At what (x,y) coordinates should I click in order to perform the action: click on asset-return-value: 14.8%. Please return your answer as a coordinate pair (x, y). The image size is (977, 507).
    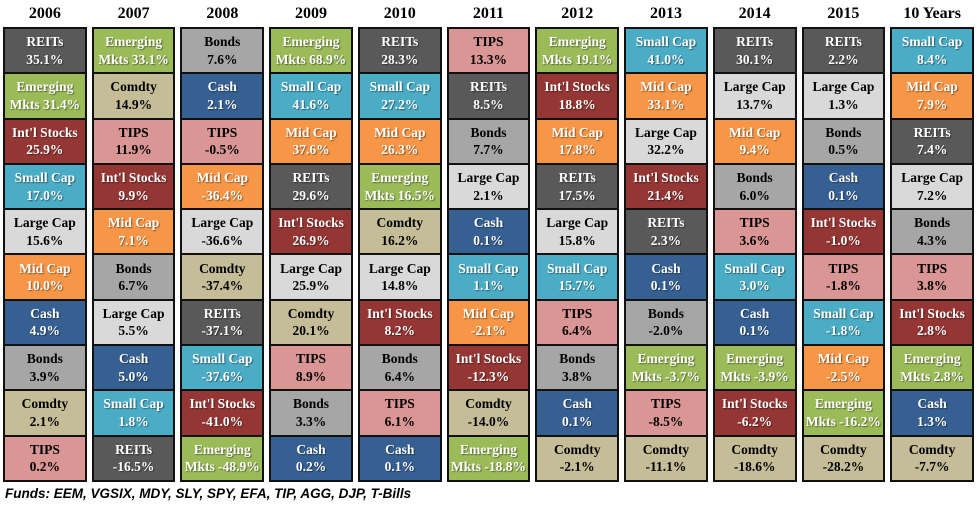
    Looking at the image, I should click on (400, 286).